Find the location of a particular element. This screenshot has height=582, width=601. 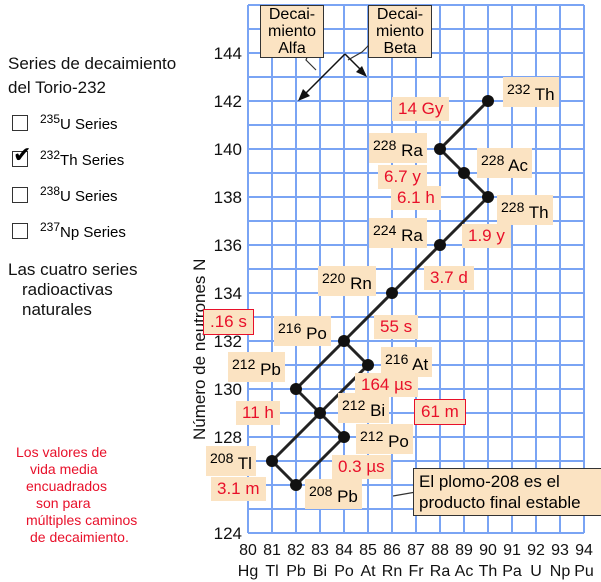

x-tick-label: 94 is located at coordinates (584, 550).